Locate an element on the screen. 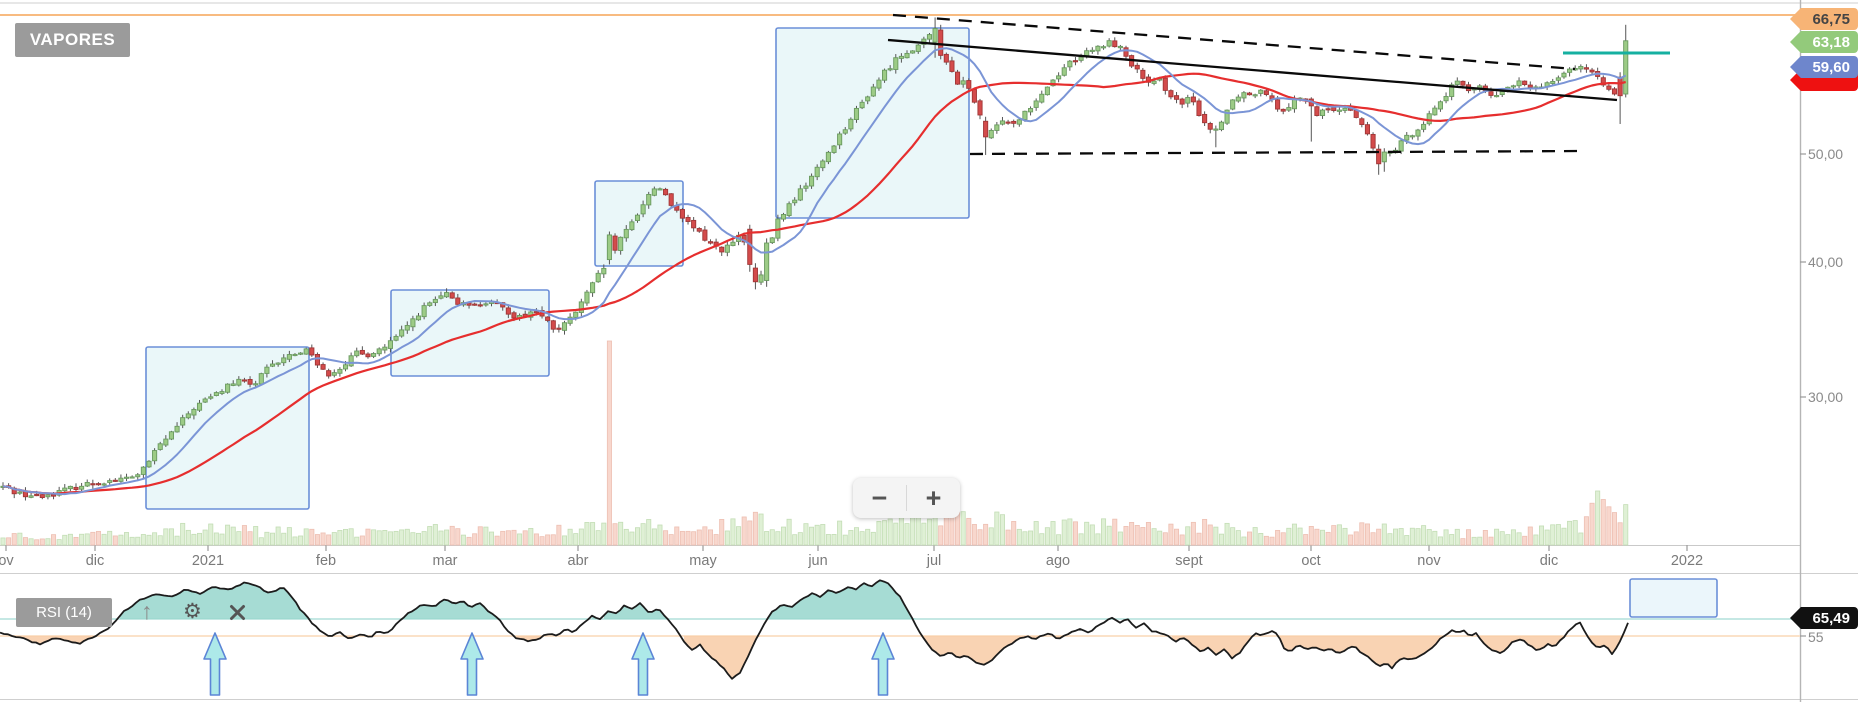 The image size is (1858, 702). zoom-in-button: + is located at coordinates (933, 498).